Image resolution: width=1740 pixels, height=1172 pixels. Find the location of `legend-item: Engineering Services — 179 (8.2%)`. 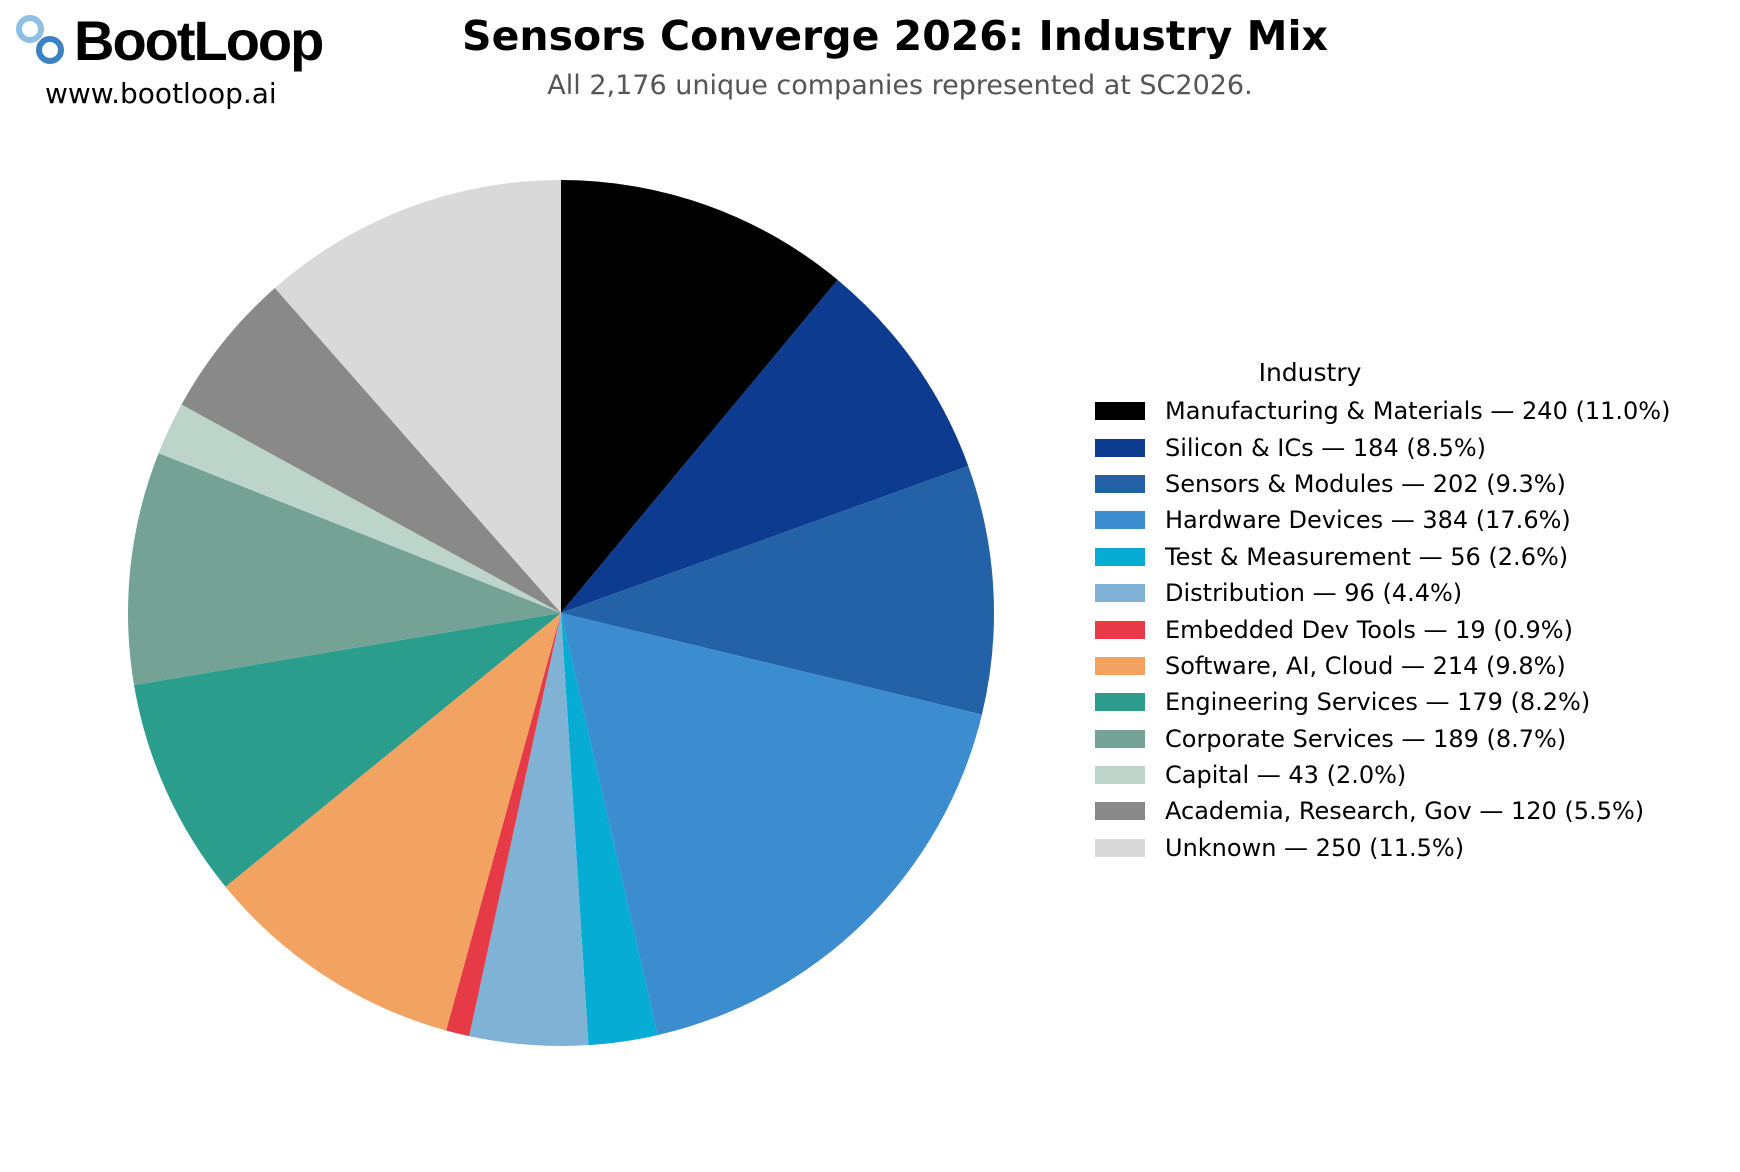

legend-item: Engineering Services — 179 (8.2%) is located at coordinates (1415, 702).